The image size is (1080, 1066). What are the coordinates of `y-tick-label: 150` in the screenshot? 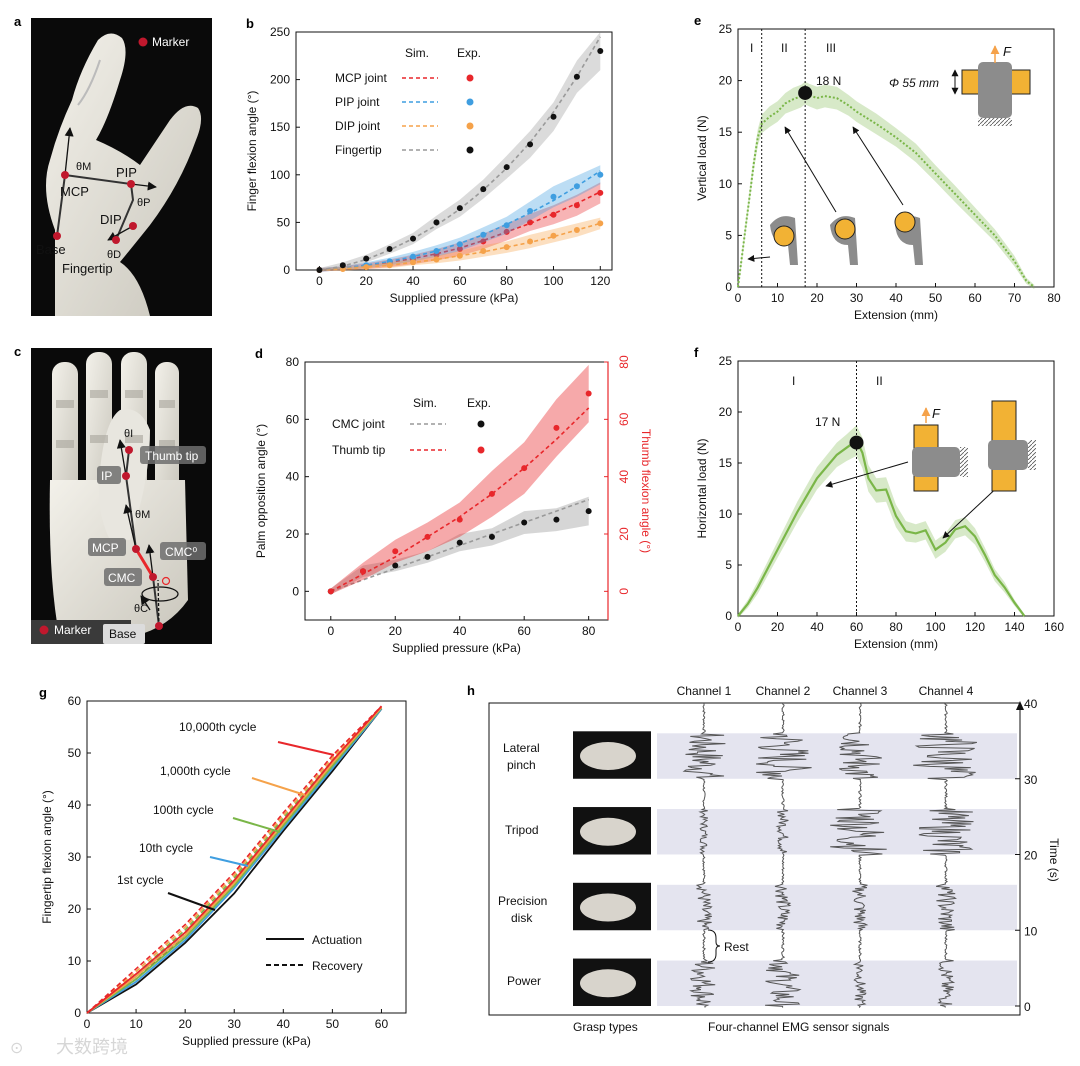 It's located at (280, 127).